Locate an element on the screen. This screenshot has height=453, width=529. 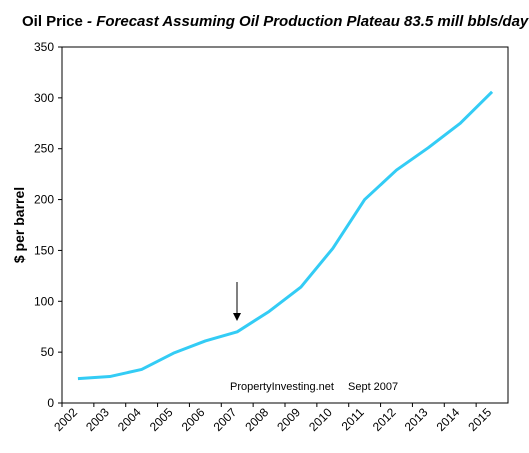
y-tick-label: 150 is located at coordinates (44, 250).